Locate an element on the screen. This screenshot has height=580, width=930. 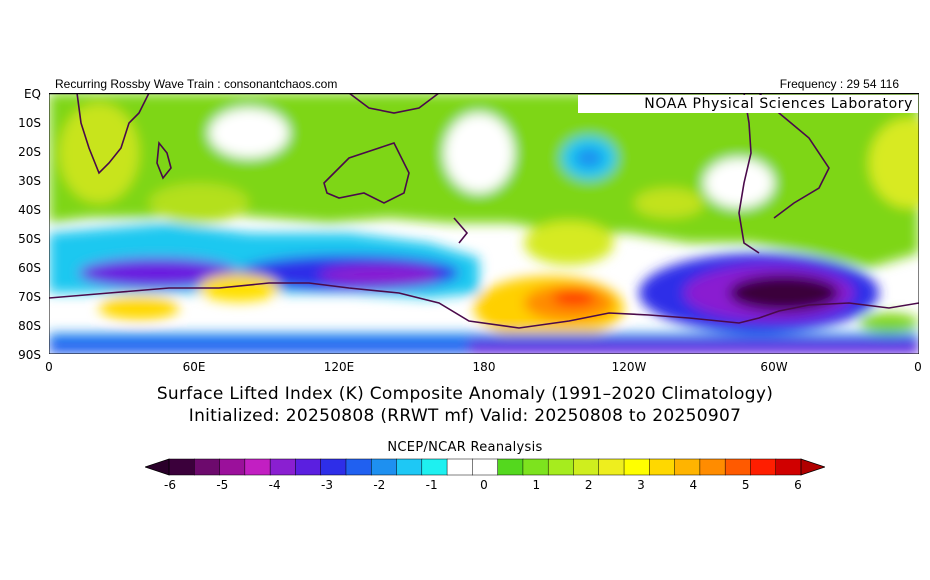
colorbar is located at coordinates (485, 467).